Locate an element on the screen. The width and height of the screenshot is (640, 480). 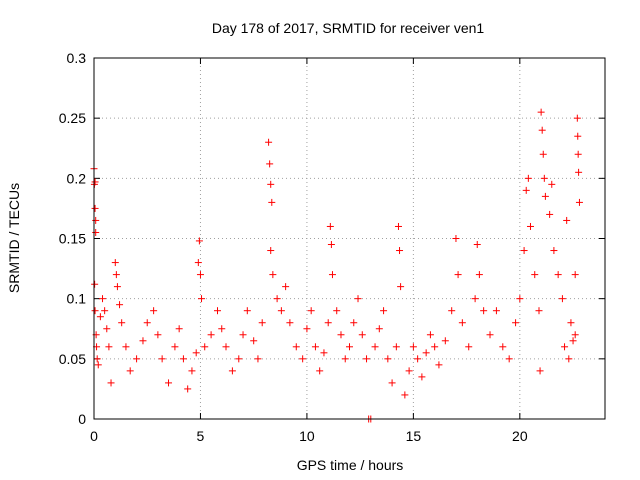
y-axis-label: SRMTID / TECUs is located at coordinates (14, 238).